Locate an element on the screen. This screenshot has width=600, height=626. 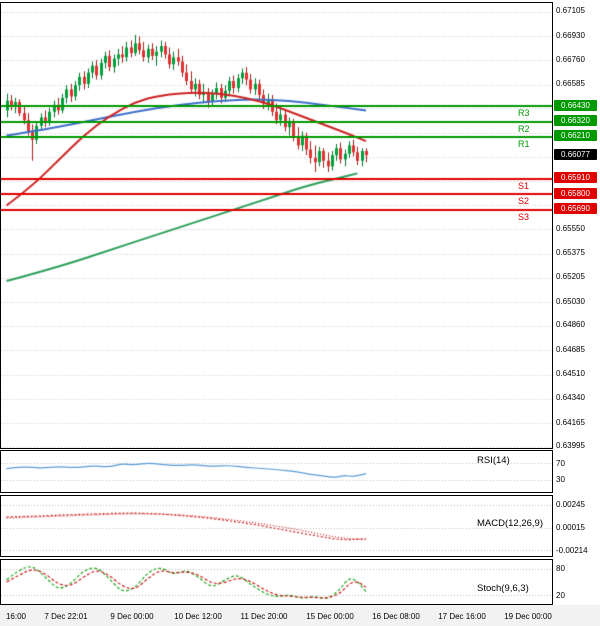
indicator-axis-label: 70 is located at coordinates (560, 463).